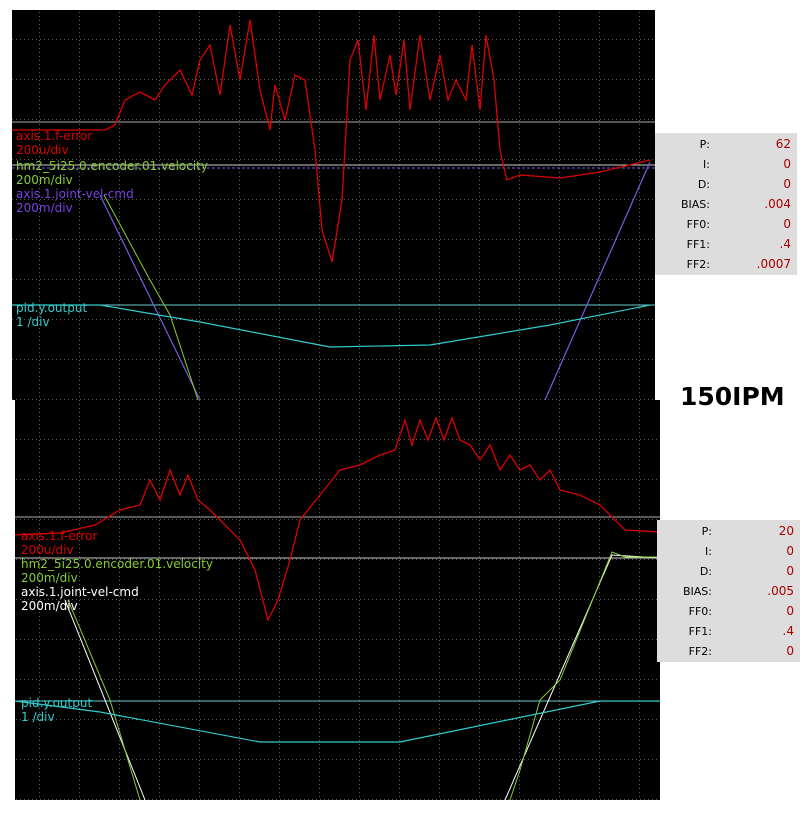 This screenshot has height=821, width=811. What do you see at coordinates (732, 396) in the screenshot?
I see `speed-label: 150IPM` at bounding box center [732, 396].